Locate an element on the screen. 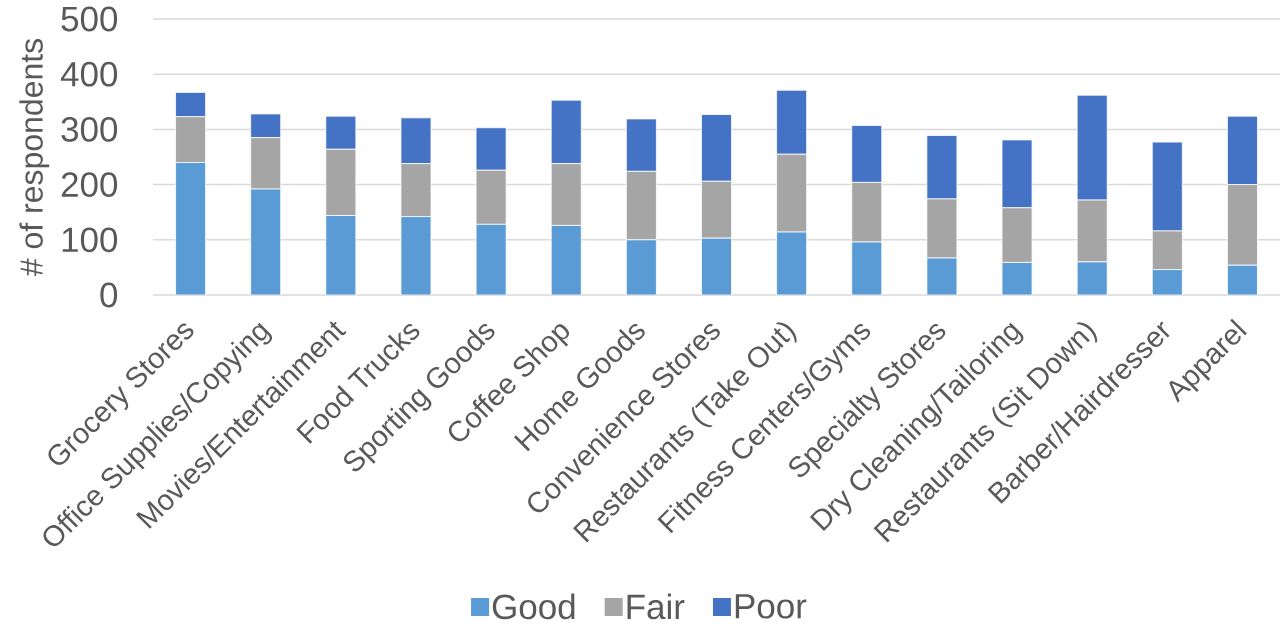  y-tick-label: 500 is located at coordinates (89, 19).